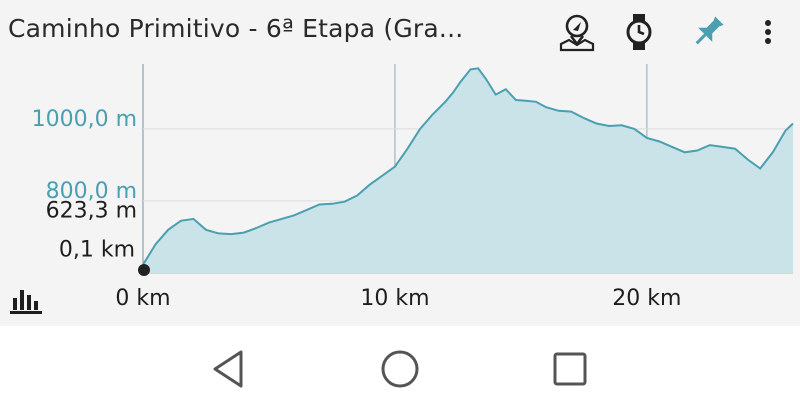 The width and height of the screenshot is (800, 410). Describe the element at coordinates (91, 211) in the screenshot. I see `elevation-readout: 623,3 m` at that location.